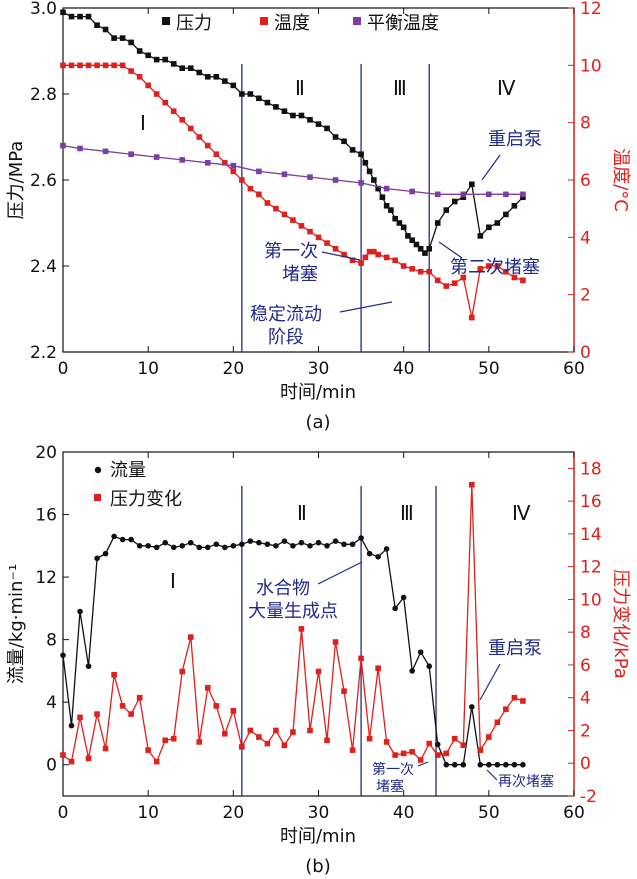  I want to click on legend-marker-equilibrium-temperature, so click(357, 21).